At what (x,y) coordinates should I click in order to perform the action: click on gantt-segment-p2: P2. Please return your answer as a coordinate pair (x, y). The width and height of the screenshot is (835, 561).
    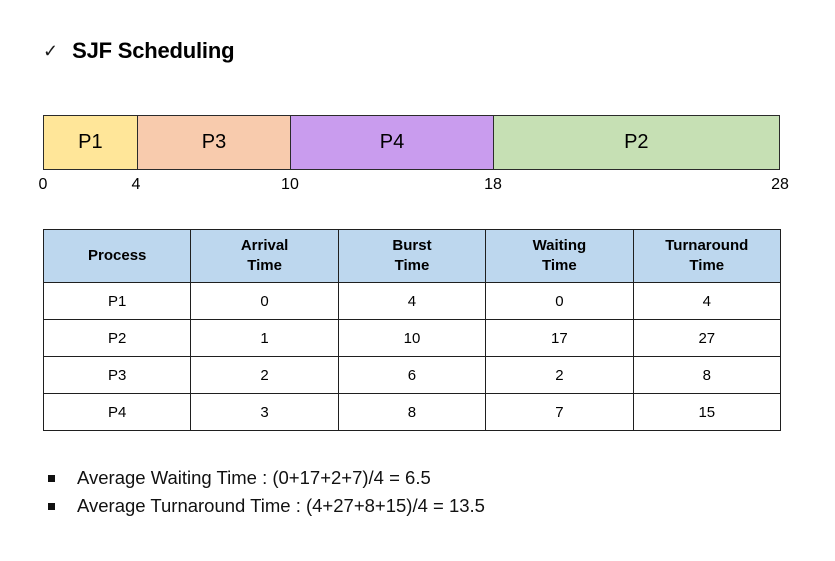
    Looking at the image, I should click on (635, 142).